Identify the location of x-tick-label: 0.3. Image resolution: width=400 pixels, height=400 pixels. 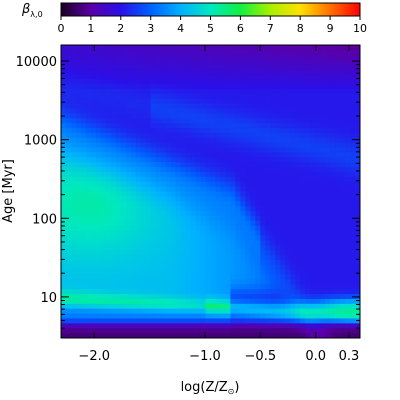
(349, 356).